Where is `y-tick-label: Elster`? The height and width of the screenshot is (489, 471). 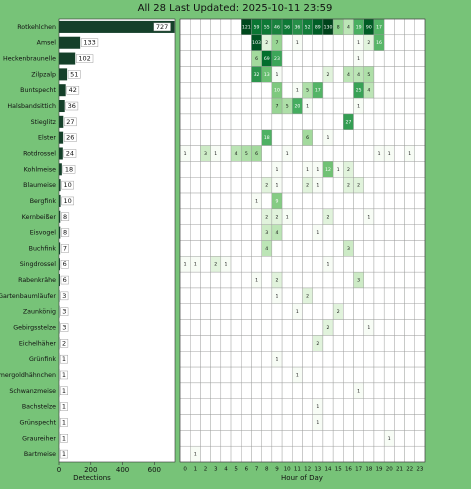 y-tick-label: Elster is located at coordinates (47, 138).